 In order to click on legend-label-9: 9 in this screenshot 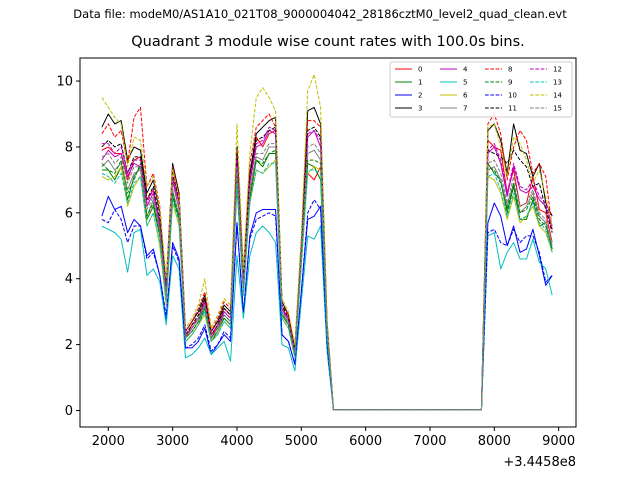, I will do `click(510, 83)`.